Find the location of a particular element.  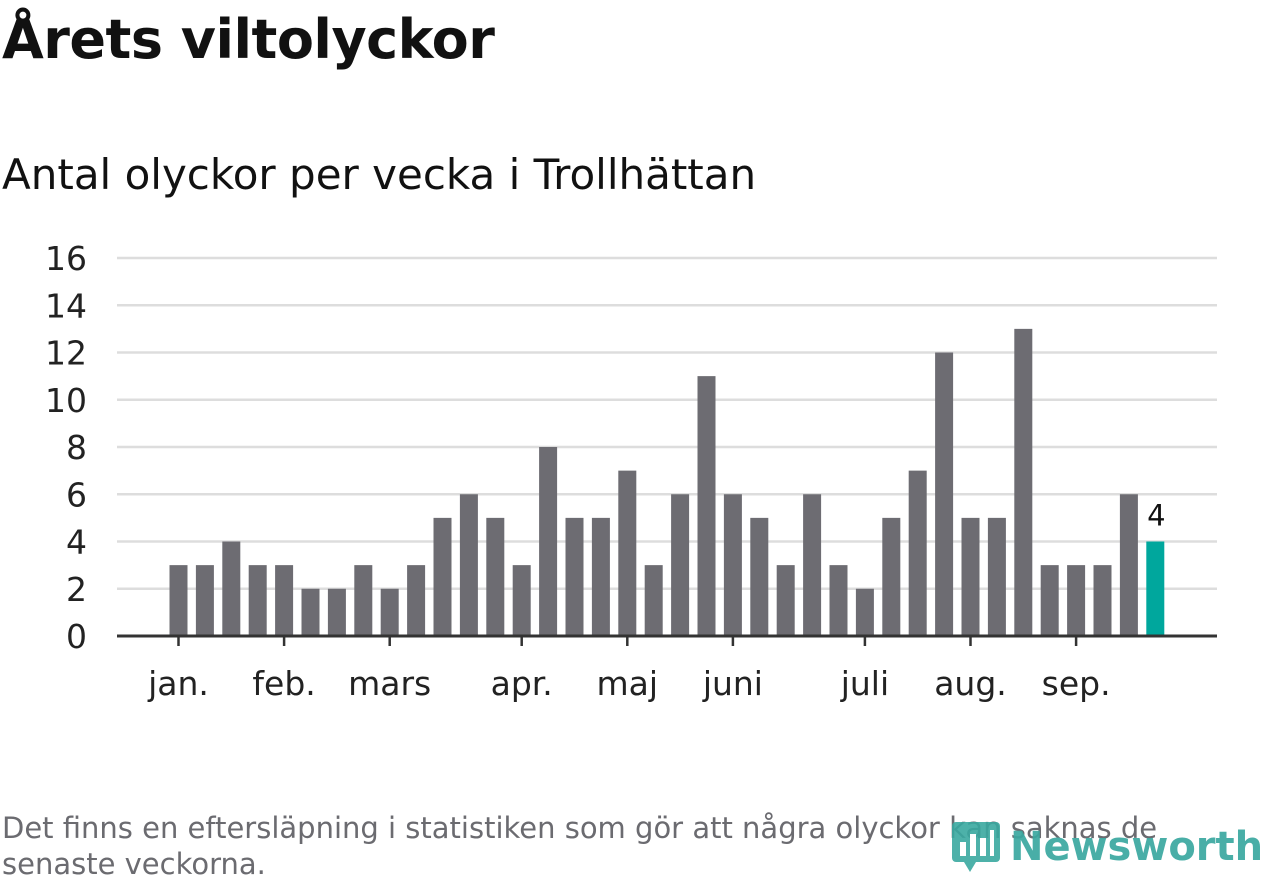

y-tick-label: 0 is located at coordinates (76, 636).